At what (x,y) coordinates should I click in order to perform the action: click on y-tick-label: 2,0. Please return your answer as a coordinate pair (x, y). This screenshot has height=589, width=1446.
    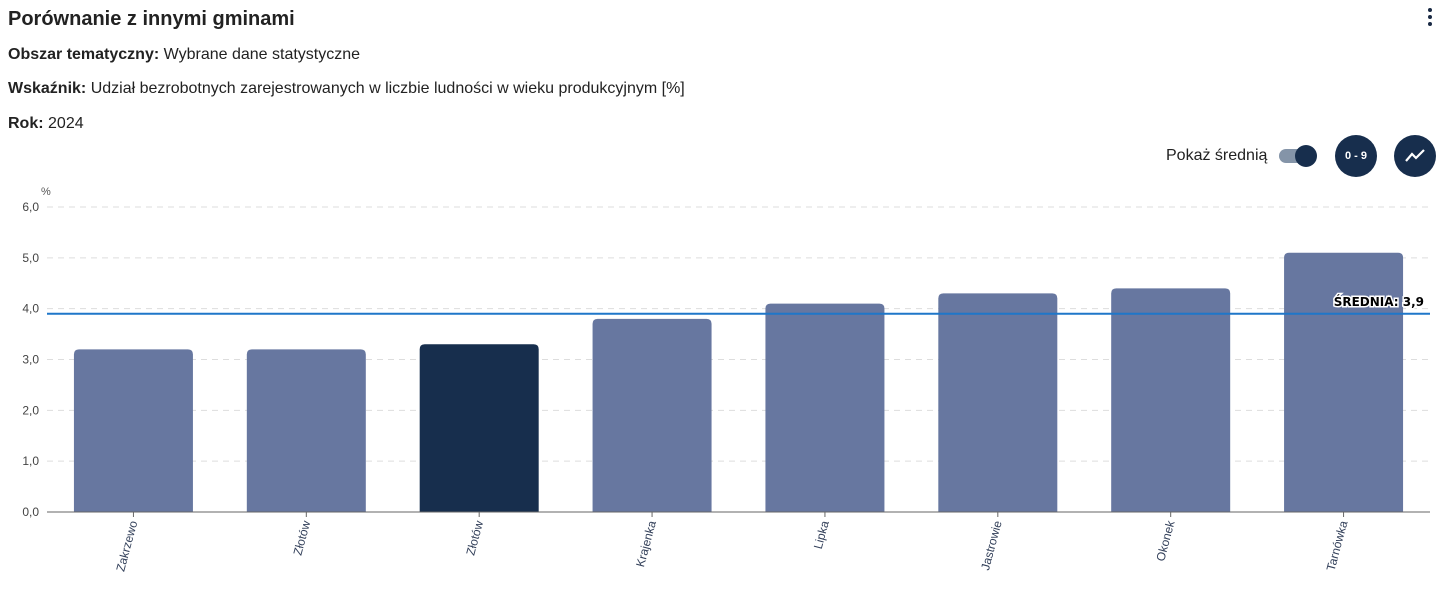
    Looking at the image, I should click on (30, 410).